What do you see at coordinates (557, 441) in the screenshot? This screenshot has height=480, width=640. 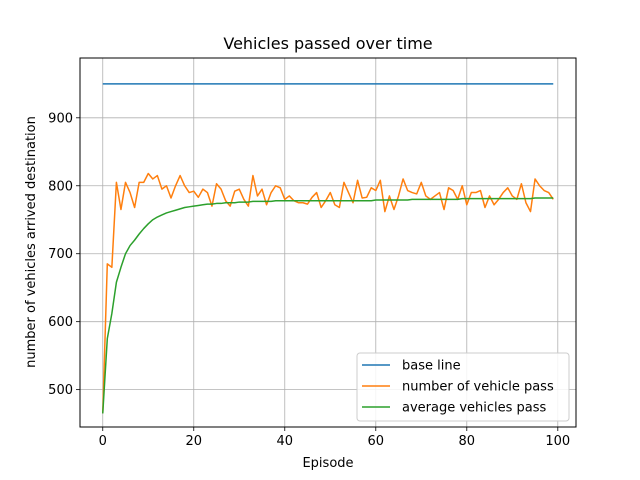 I see `x-tick-label: 100` at bounding box center [557, 441].